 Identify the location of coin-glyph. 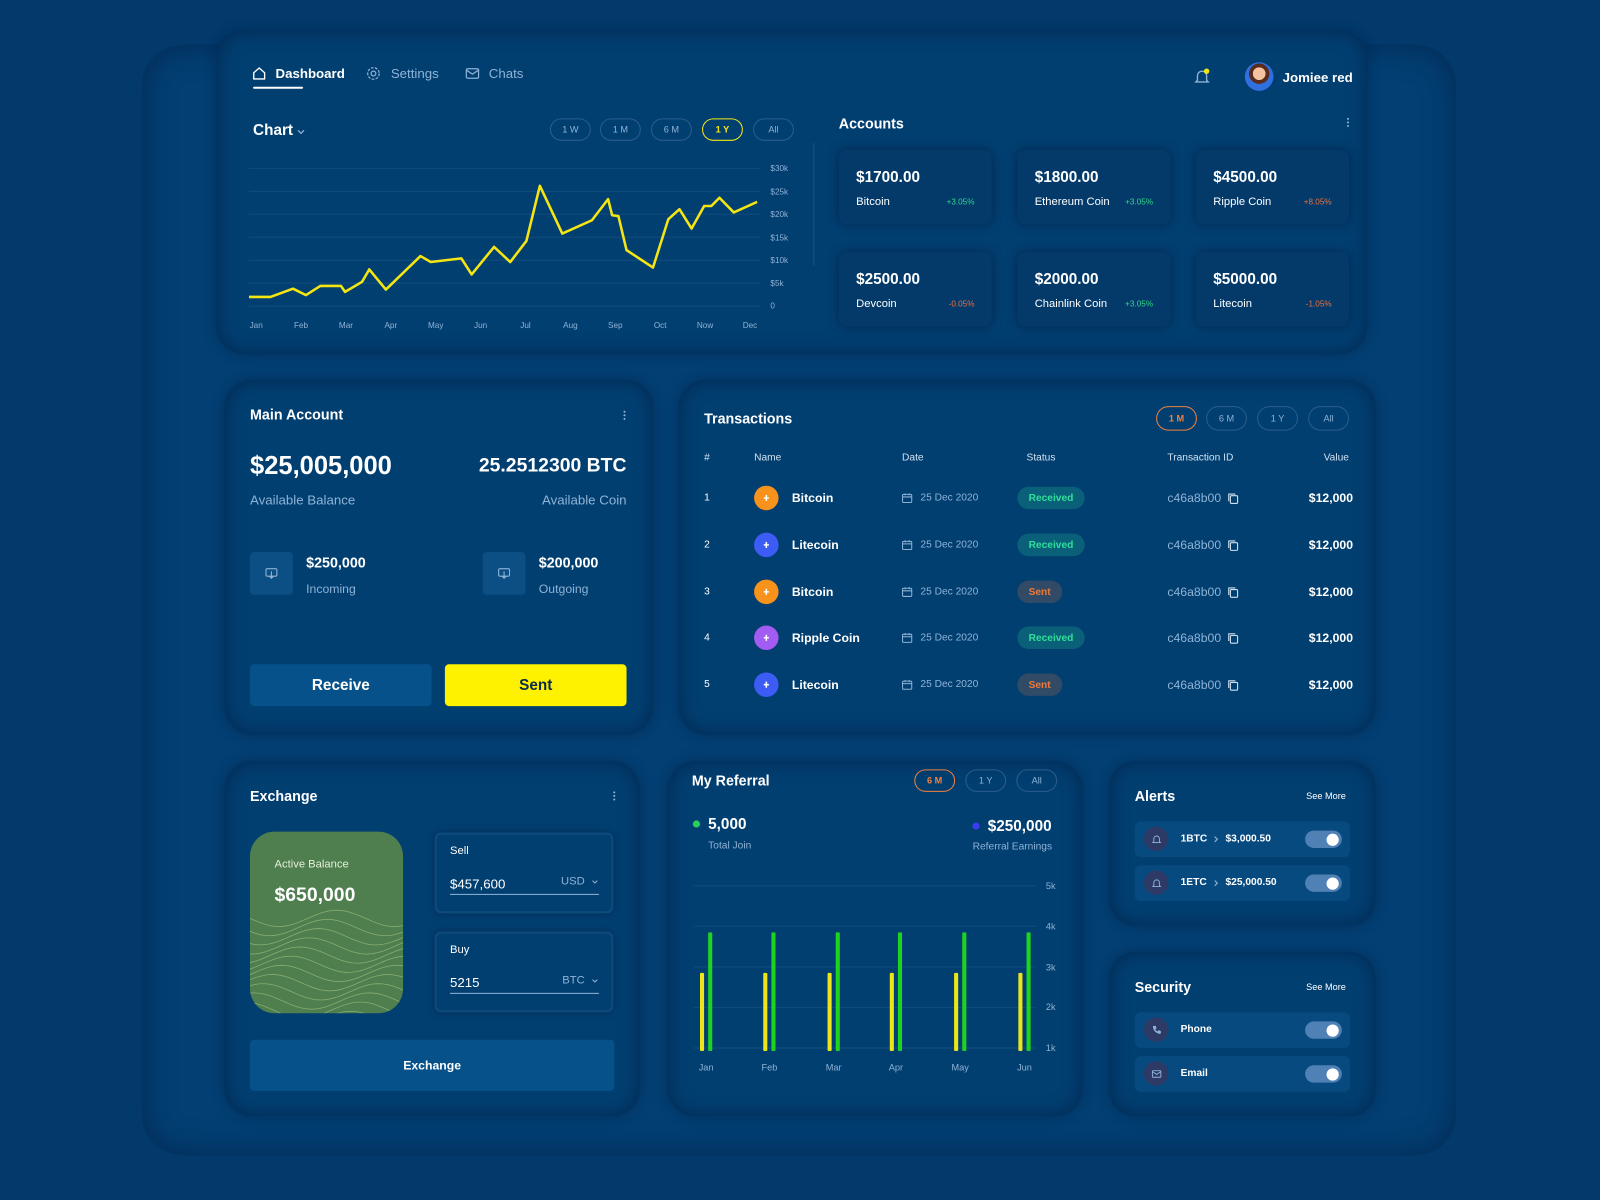
(766, 498).